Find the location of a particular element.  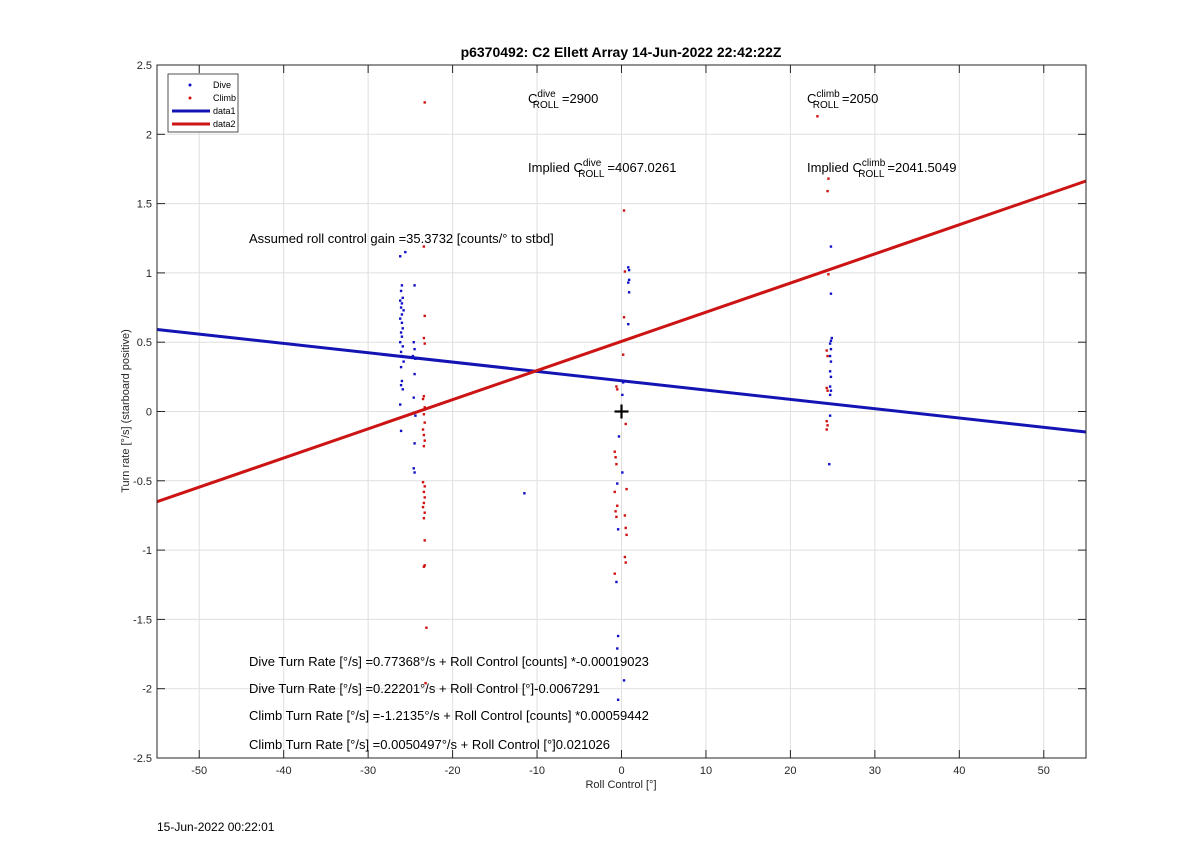

x-tick-label: -10 is located at coordinates (537, 771).